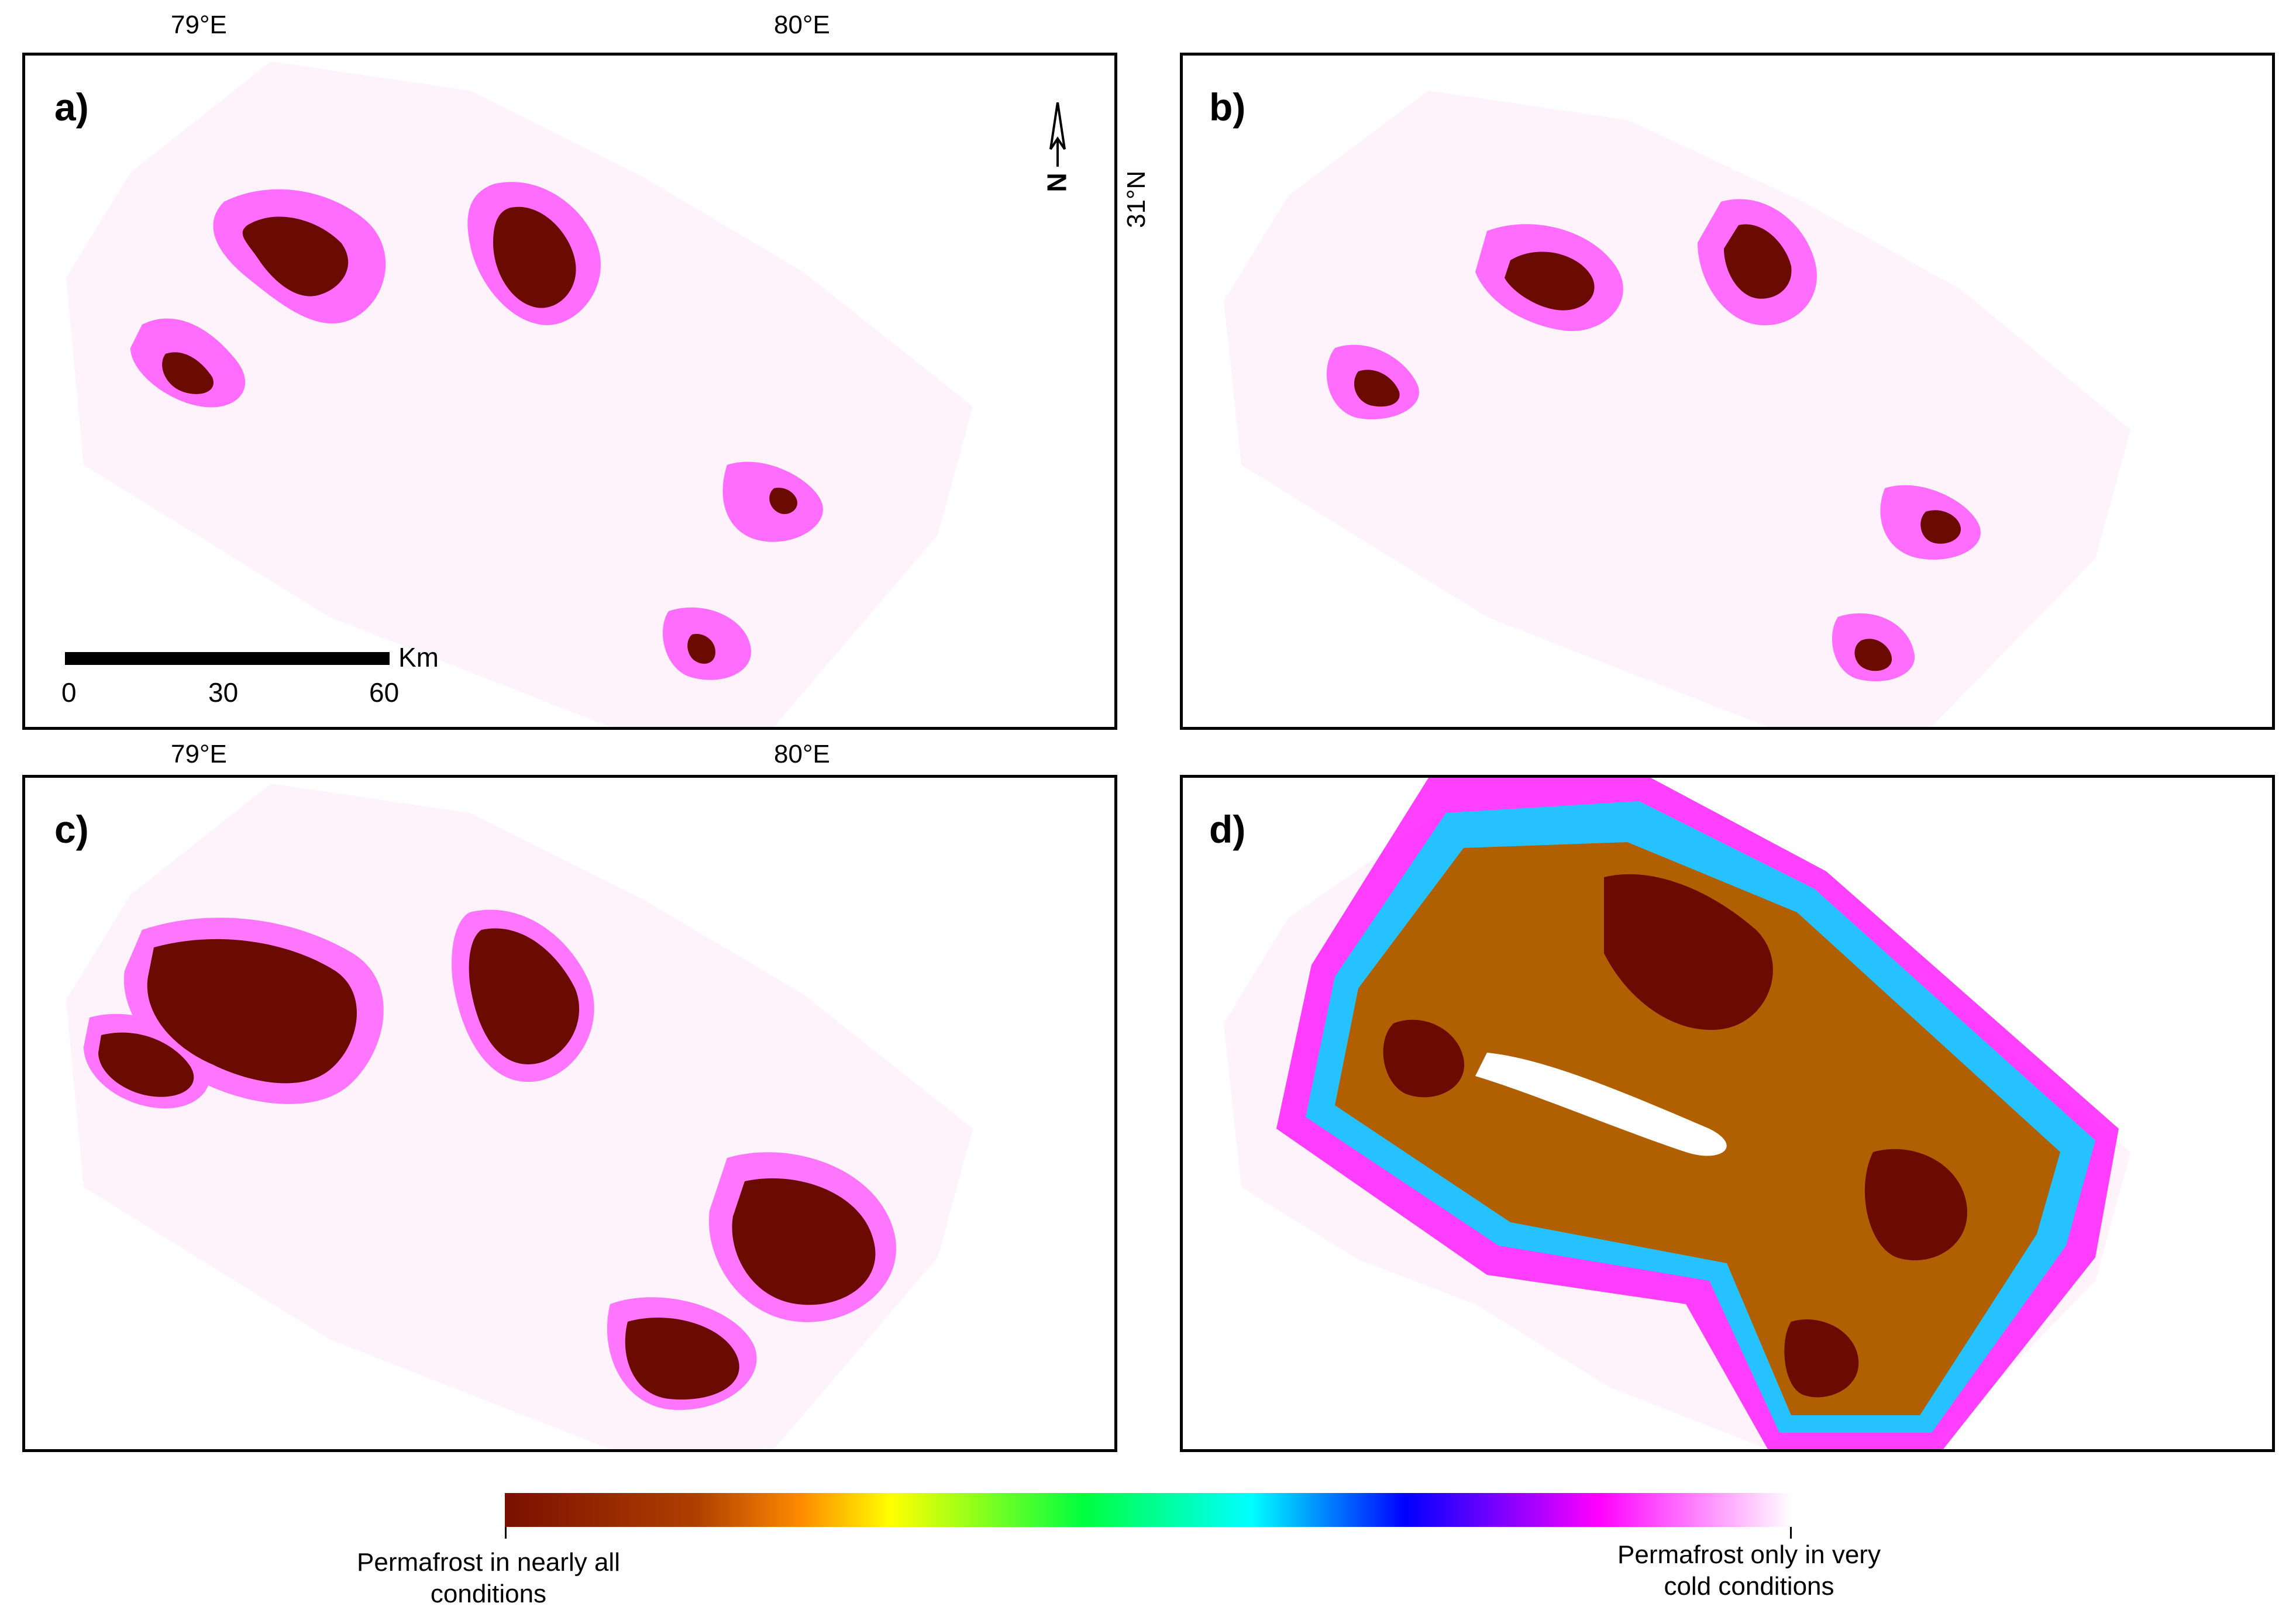 Image resolution: width=2296 pixels, height=1624 pixels. Describe the element at coordinates (71, 107) in the screenshot. I see `panel-a-label: a)` at that location.